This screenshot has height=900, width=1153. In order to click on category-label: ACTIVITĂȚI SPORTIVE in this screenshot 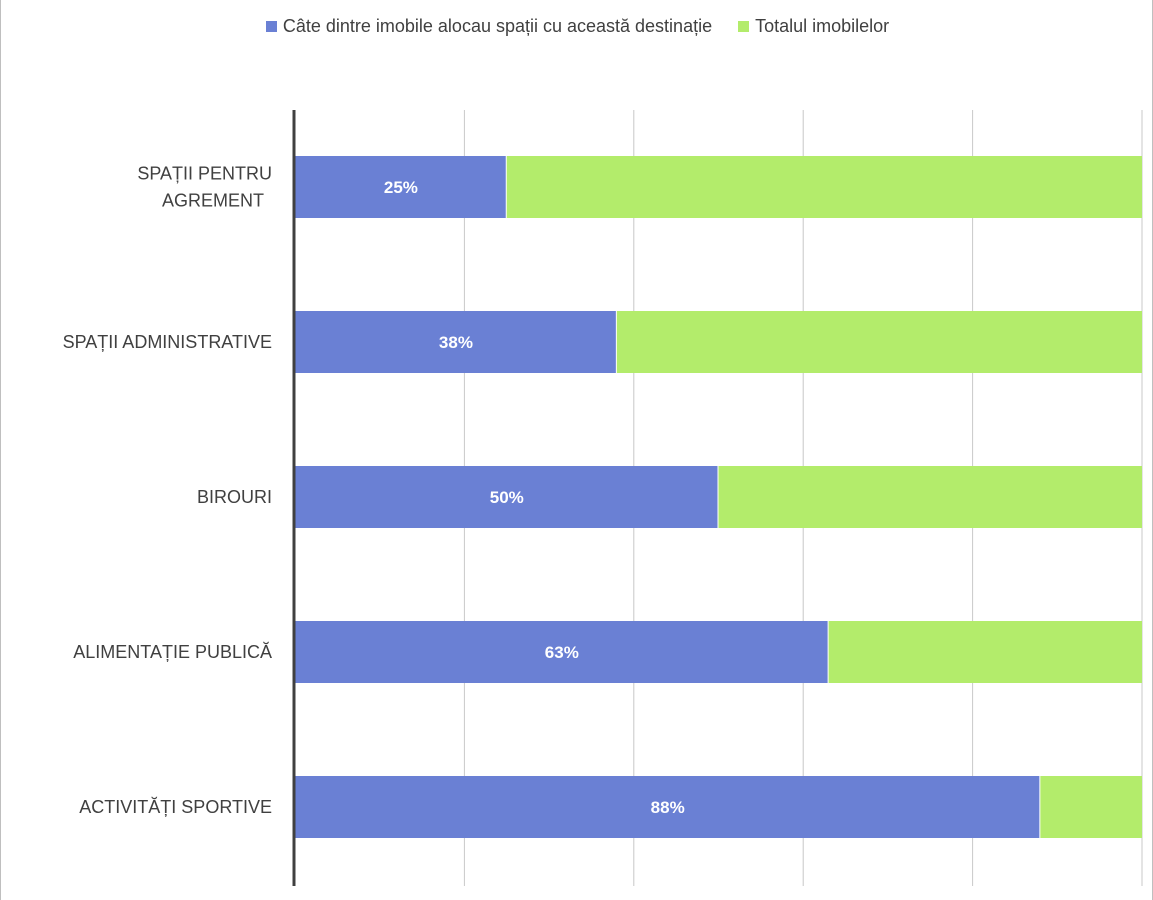, I will do `click(175, 807)`.